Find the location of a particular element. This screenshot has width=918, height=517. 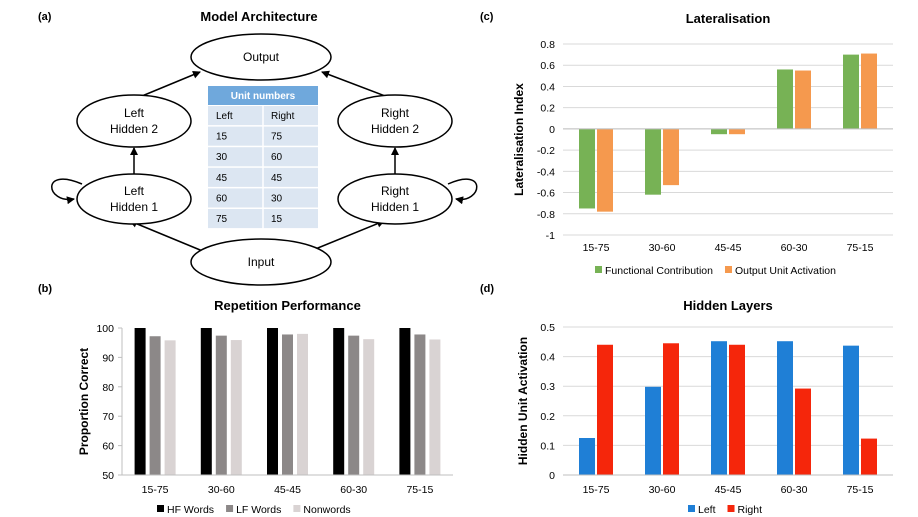

y-tick-label: 0.6 is located at coordinates (547, 66).